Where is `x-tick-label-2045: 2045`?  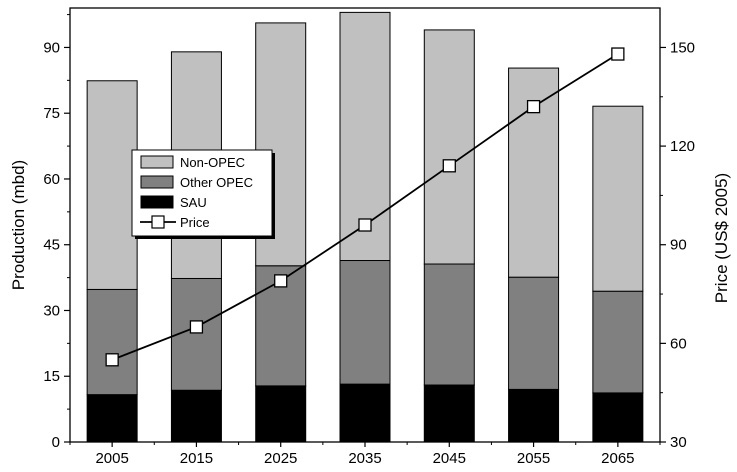 x-tick-label-2045: 2045 is located at coordinates (449, 458).